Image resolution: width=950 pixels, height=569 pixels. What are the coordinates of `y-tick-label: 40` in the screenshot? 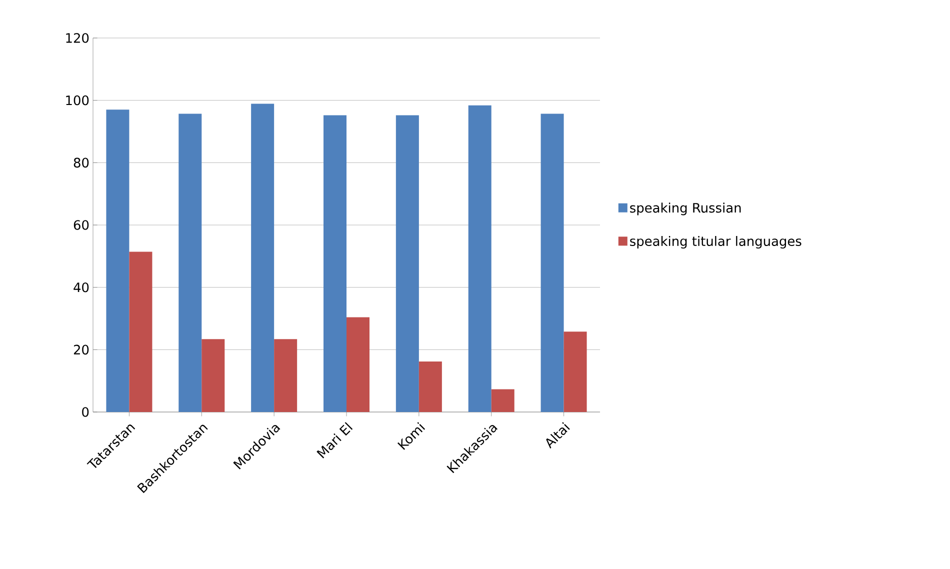 It's located at (81, 287).